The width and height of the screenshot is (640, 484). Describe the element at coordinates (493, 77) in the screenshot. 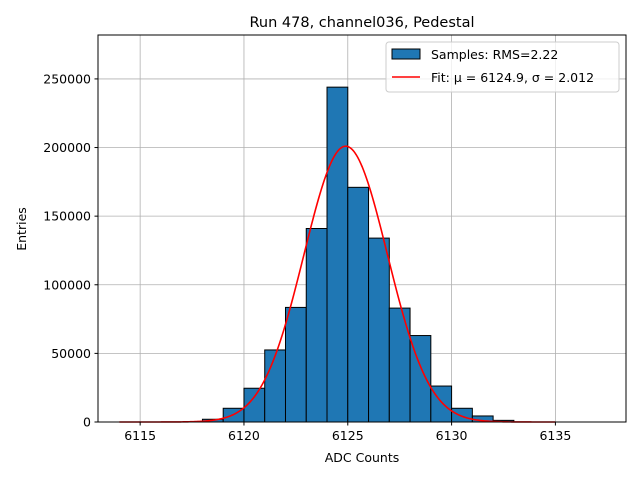

I see `legend-fit-mu: μ = 6124.9,` at that location.